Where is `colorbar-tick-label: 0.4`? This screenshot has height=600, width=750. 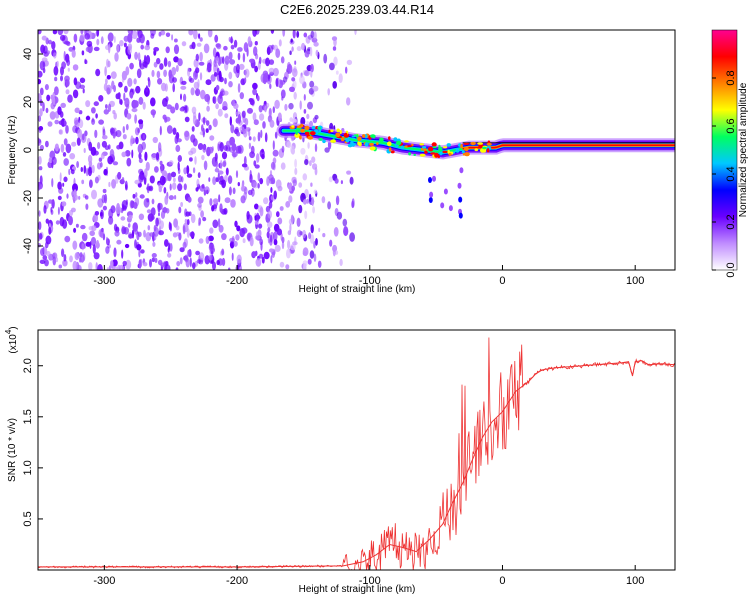
colorbar-tick-label: 0.4 is located at coordinates (731, 173).